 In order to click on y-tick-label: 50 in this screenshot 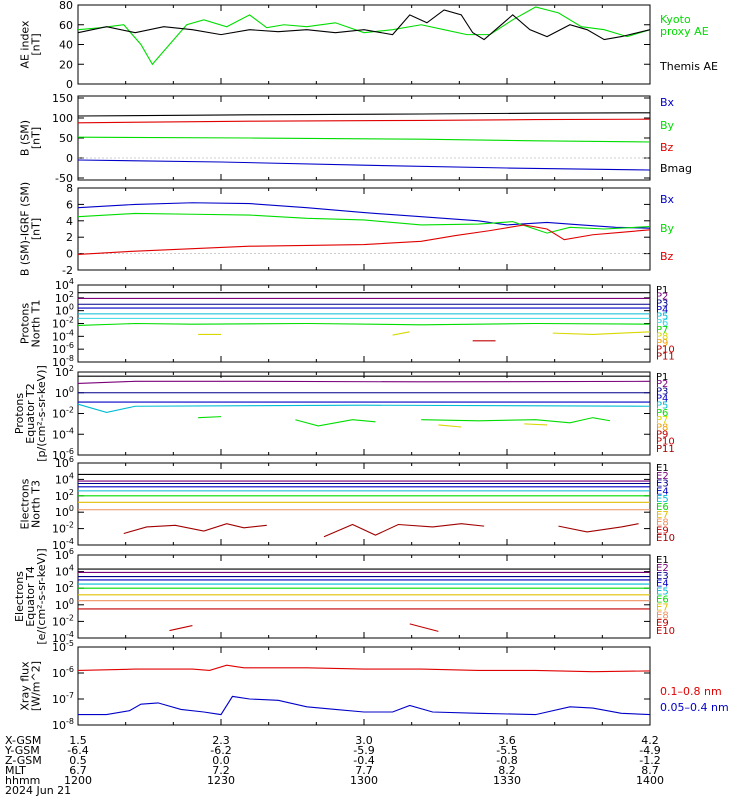, I will do `click(66, 138)`.